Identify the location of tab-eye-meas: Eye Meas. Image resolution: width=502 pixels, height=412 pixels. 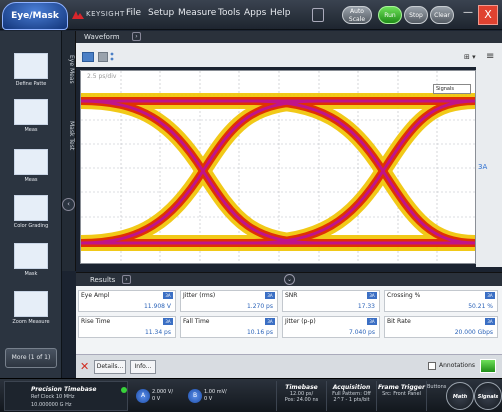
(71, 69).